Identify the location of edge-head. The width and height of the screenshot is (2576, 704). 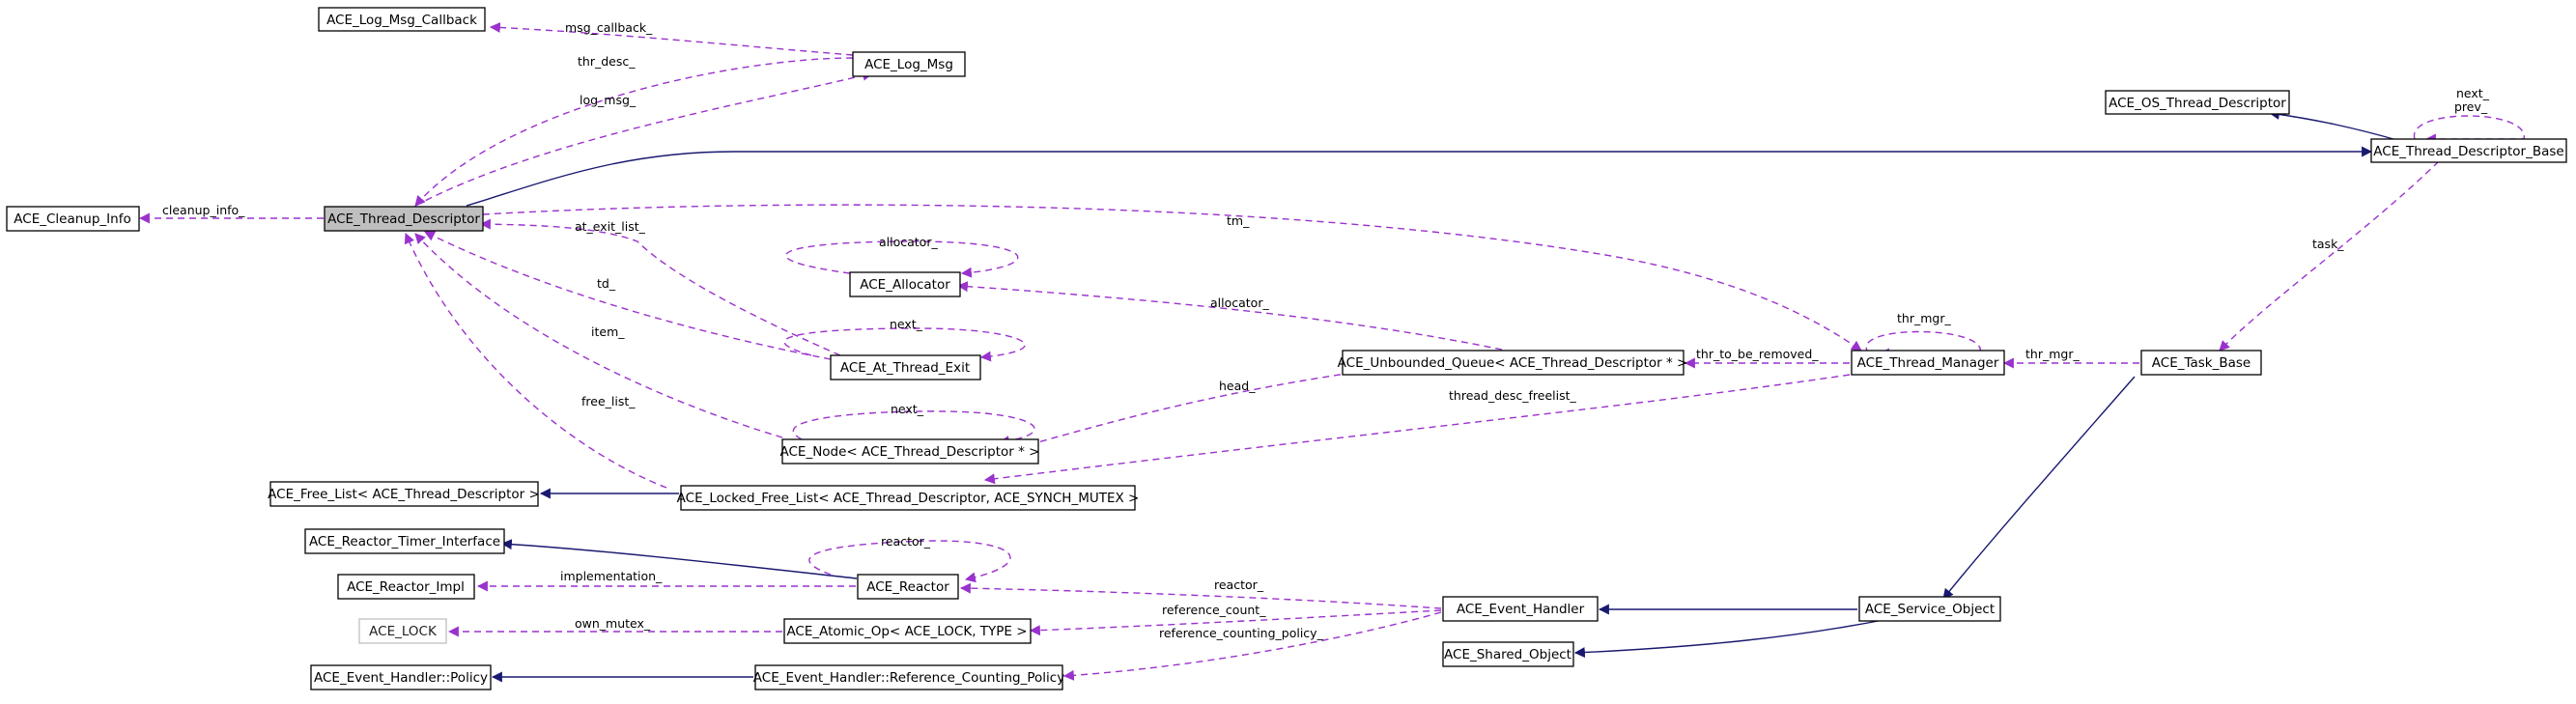
(1187, 410).